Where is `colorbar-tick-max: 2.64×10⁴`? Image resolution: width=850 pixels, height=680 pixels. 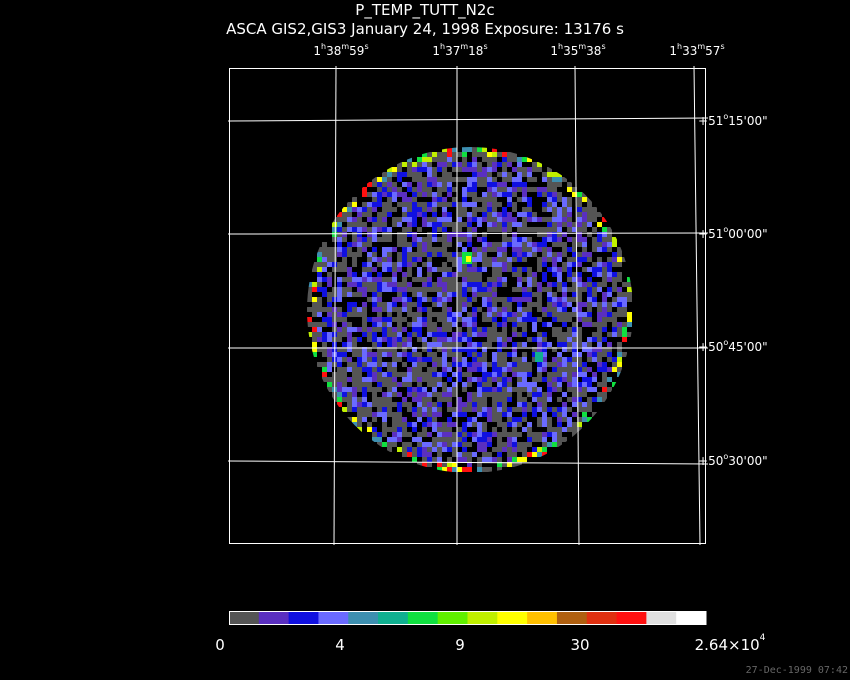 colorbar-tick-max: 2.64×10⁴ is located at coordinates (730, 643).